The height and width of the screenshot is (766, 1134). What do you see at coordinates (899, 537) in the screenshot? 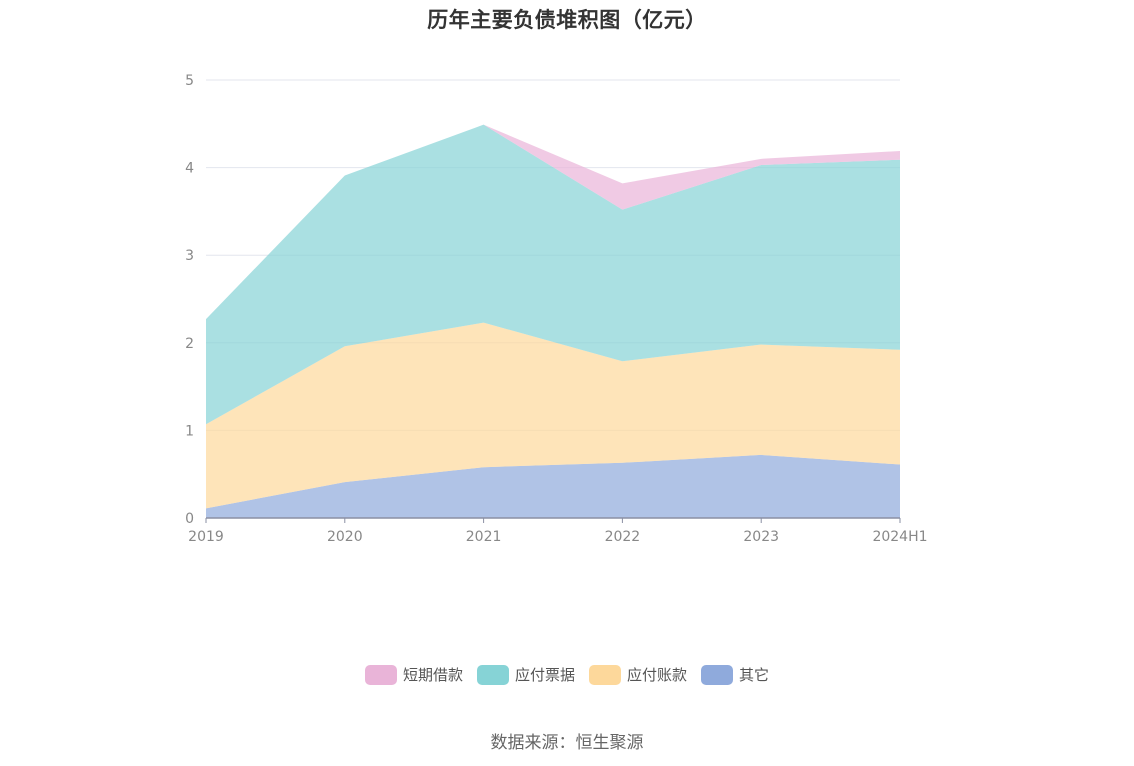
I see `x-tick-label-2024H1: 2024H1` at bounding box center [899, 537].